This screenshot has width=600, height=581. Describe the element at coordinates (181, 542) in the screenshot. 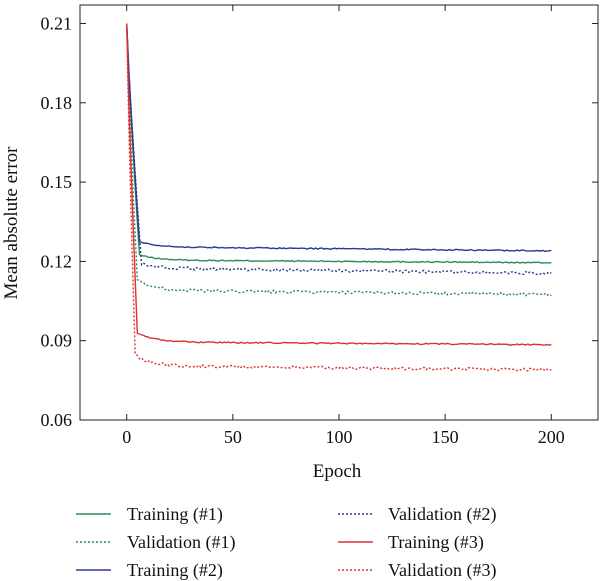

I see `legend-label: Validation (#1)` at that location.